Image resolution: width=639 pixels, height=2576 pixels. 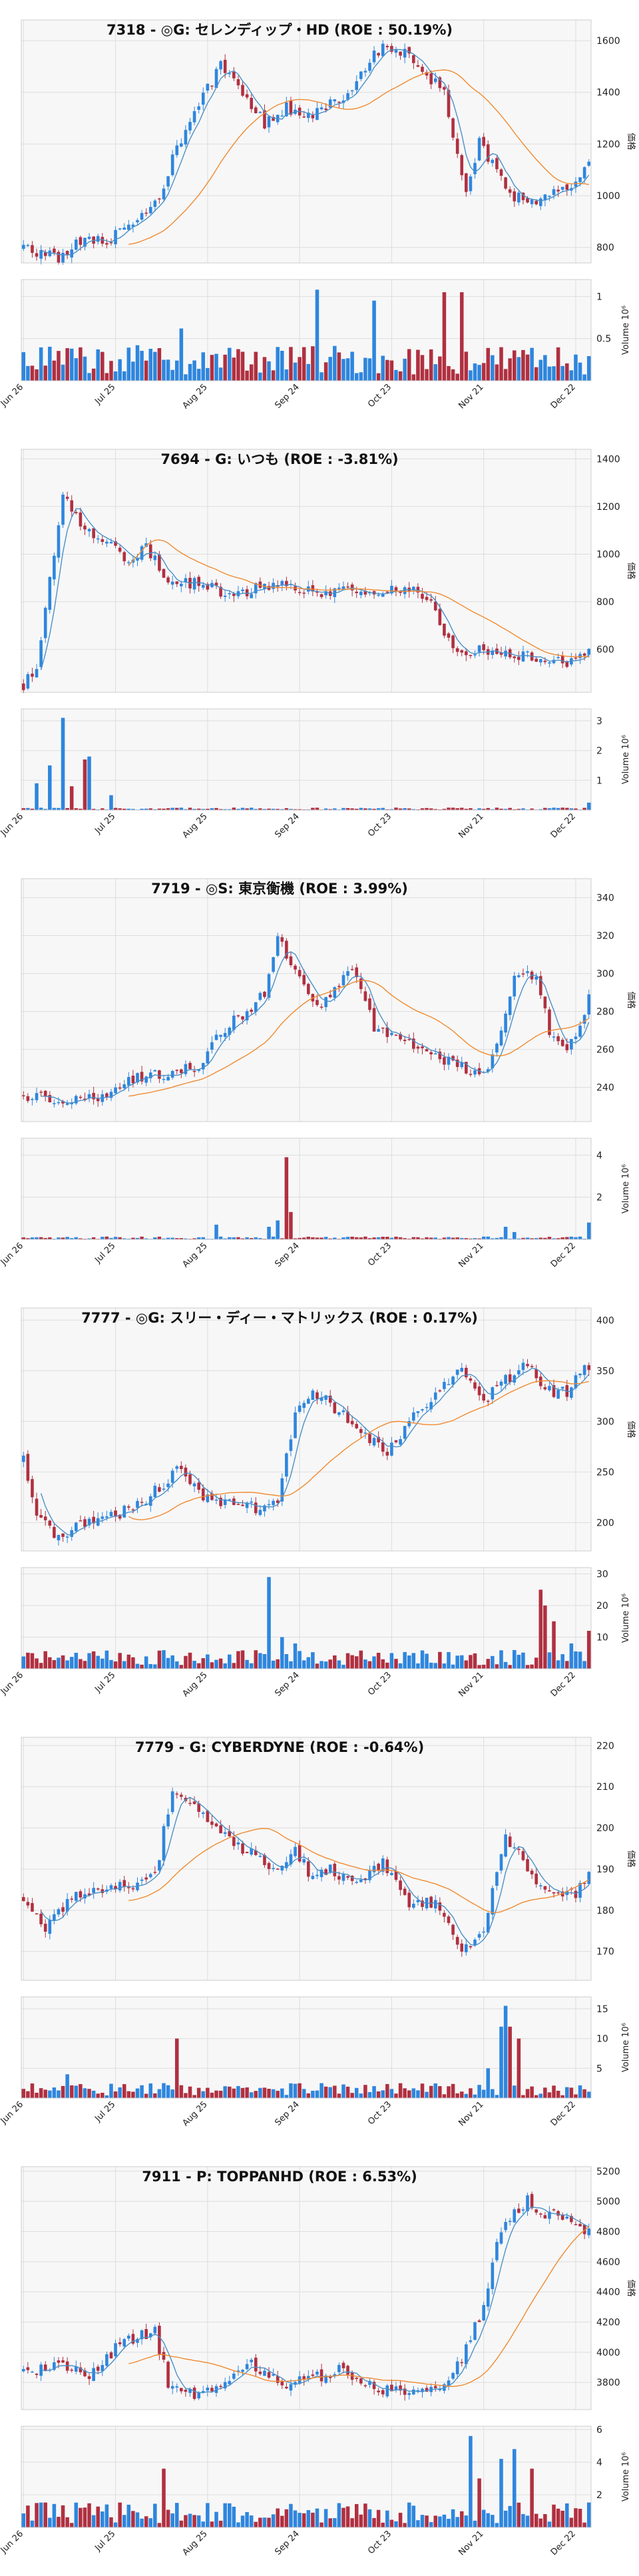 What do you see at coordinates (471, 1255) in the screenshot?
I see `x-tick-label: Nov 21` at bounding box center [471, 1255].